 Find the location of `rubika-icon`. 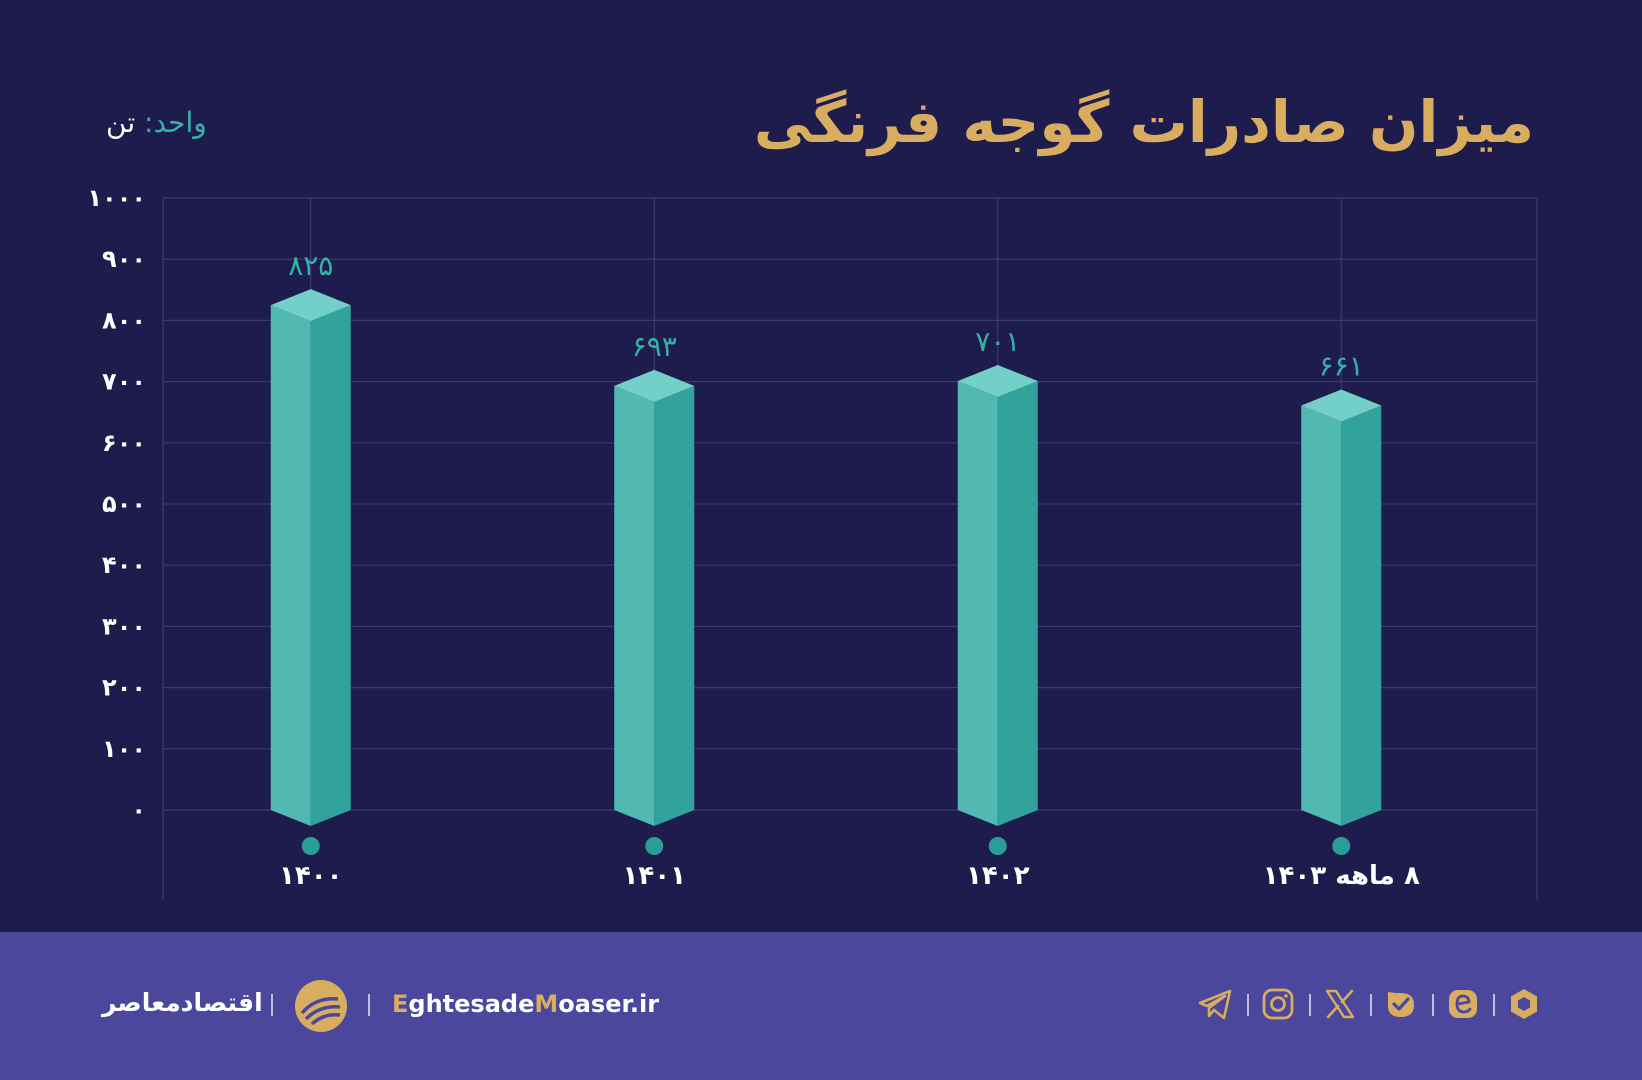

rubika-icon is located at coordinates (1524, 1004).